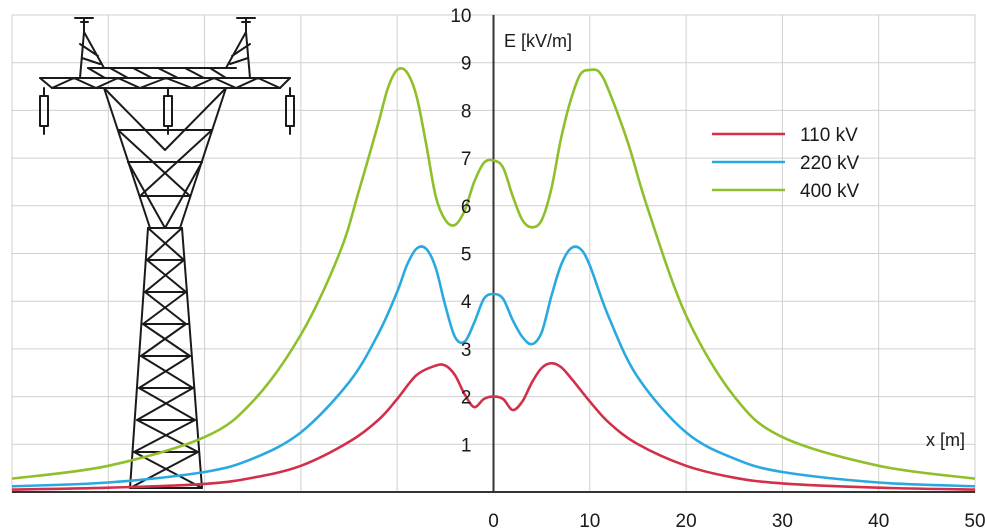  Describe the element at coordinates (466, 302) in the screenshot. I see `y-tick-label: 4` at that location.